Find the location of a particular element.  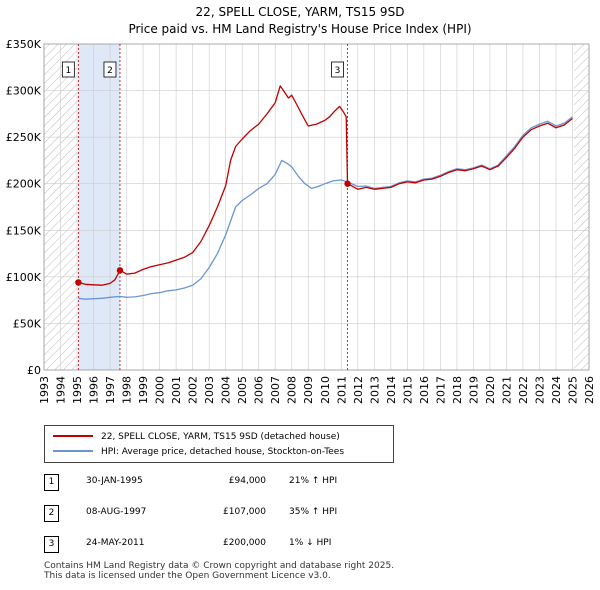

transaction-hpi-change: 35% ↑ HPI is located at coordinates (313, 512).